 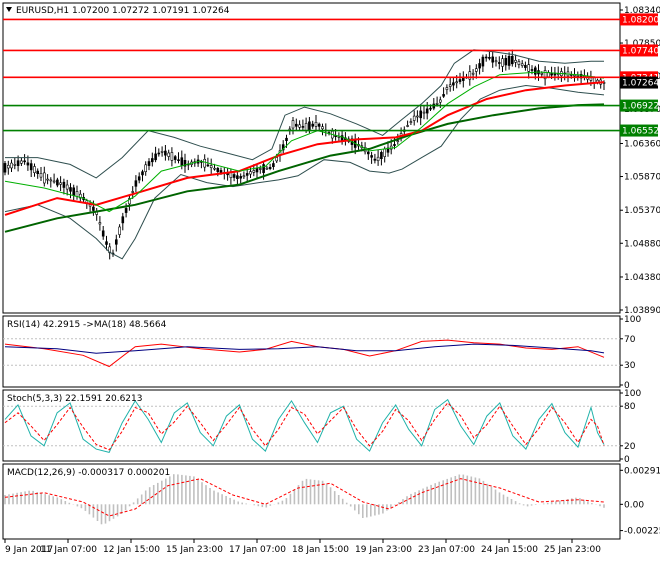 What do you see at coordinates (311, 351) in the screenshot?
I see `rsi-pane-frame` at bounding box center [311, 351].